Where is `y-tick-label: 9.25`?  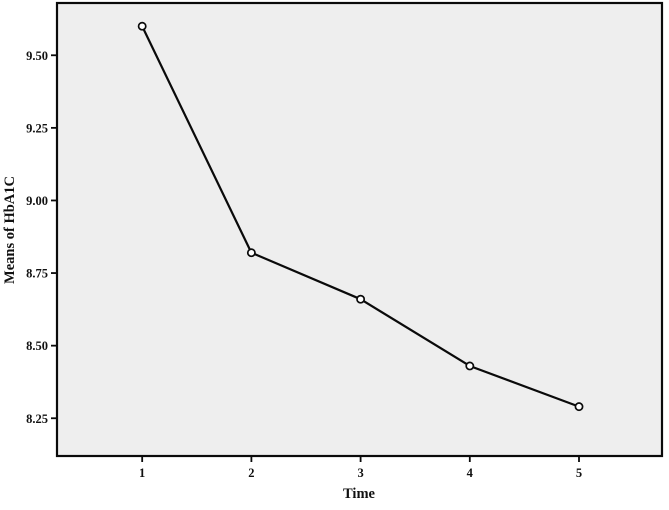
y-tick-label: 9.25 is located at coordinates (37, 128).